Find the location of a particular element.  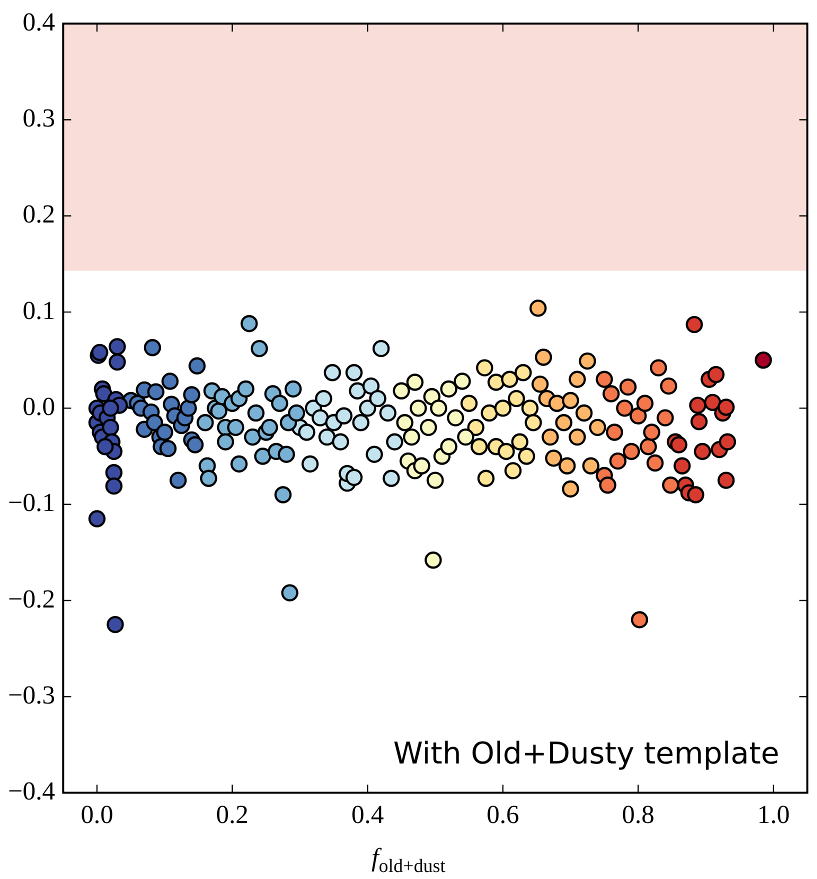

y-tick-label: 0.0 is located at coordinates (39, 407).